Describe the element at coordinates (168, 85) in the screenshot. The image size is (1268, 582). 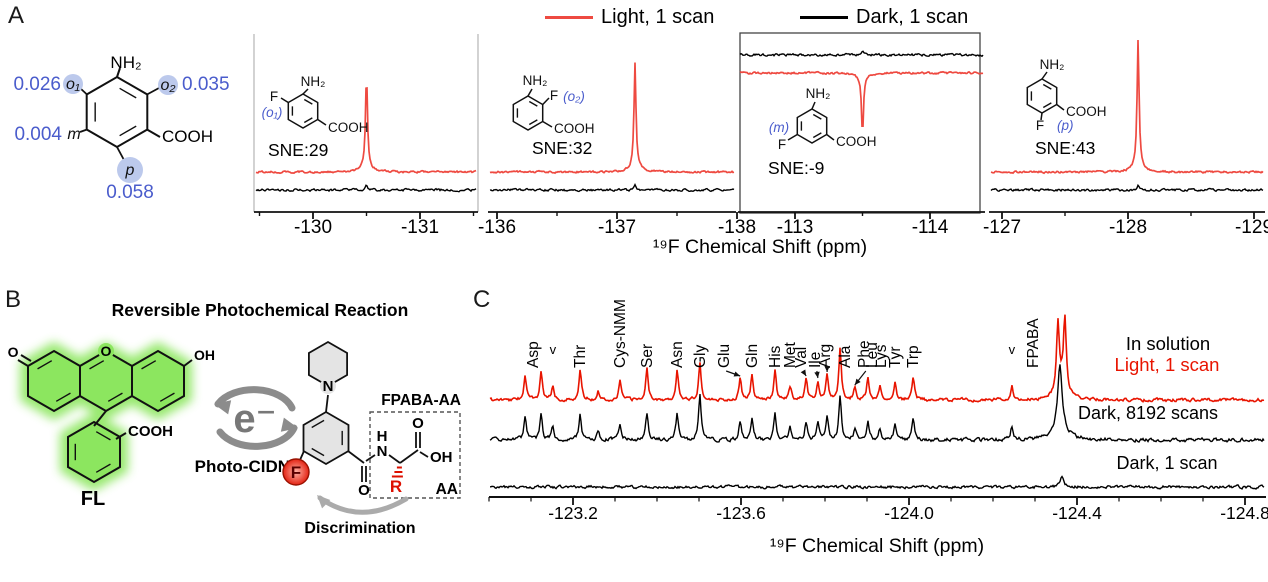
I see `site-label-o₂: o₂` at that location.